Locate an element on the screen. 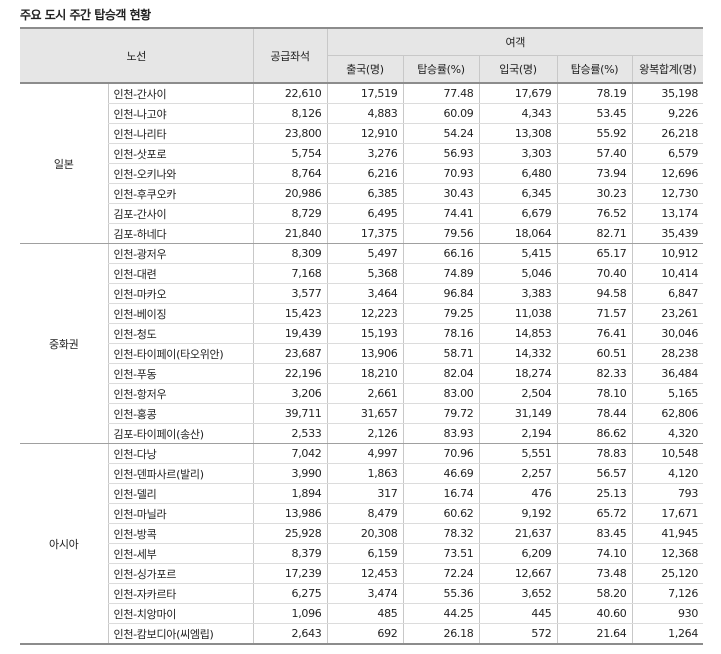  seats-cell: 8,729 is located at coordinates (290, 213).